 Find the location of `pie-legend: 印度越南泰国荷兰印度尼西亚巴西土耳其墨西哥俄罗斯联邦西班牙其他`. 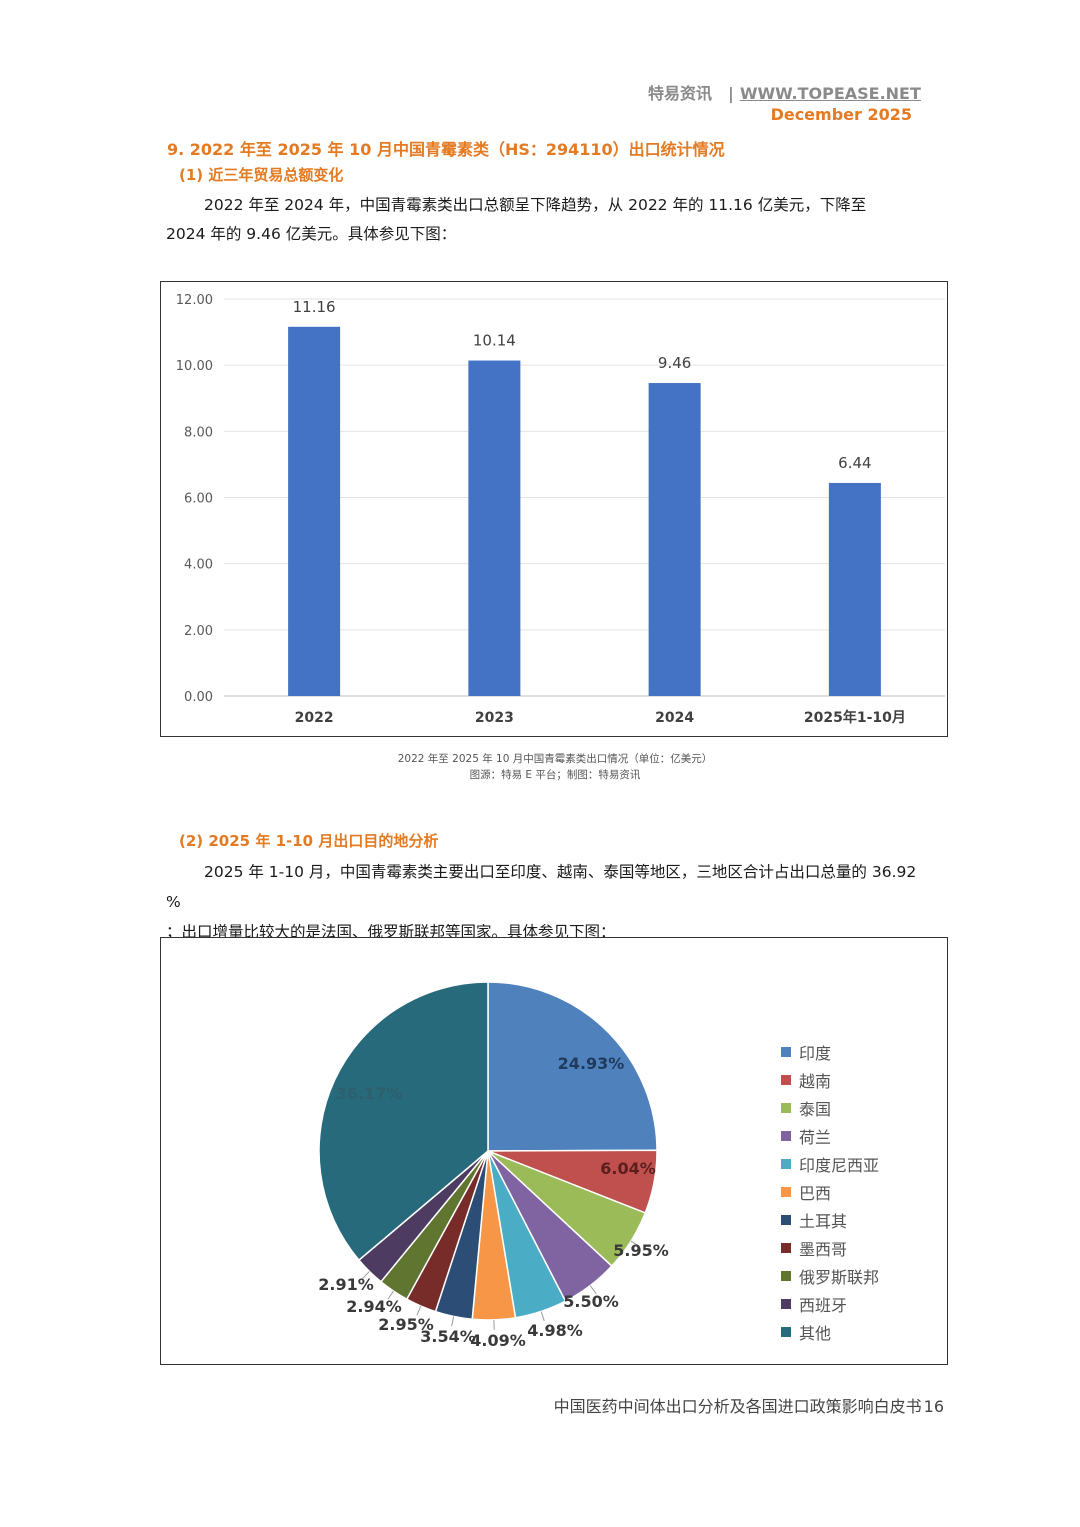

pie-legend: 印度越南泰国荷兰印度尼西亚巴西土耳其墨西哥俄罗斯联邦西班牙其他 is located at coordinates (830, 1192).